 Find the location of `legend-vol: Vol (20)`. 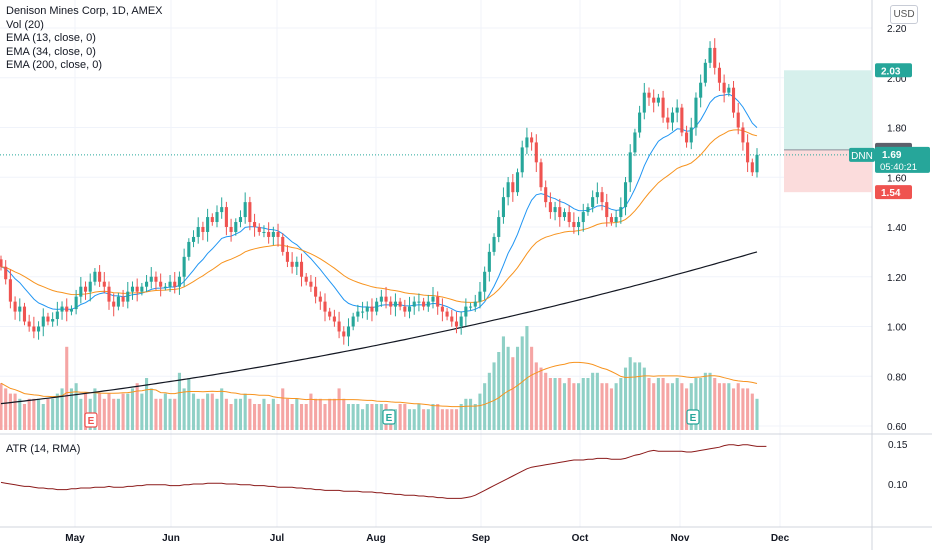

legend-vol: Vol (20) is located at coordinates (25, 24).